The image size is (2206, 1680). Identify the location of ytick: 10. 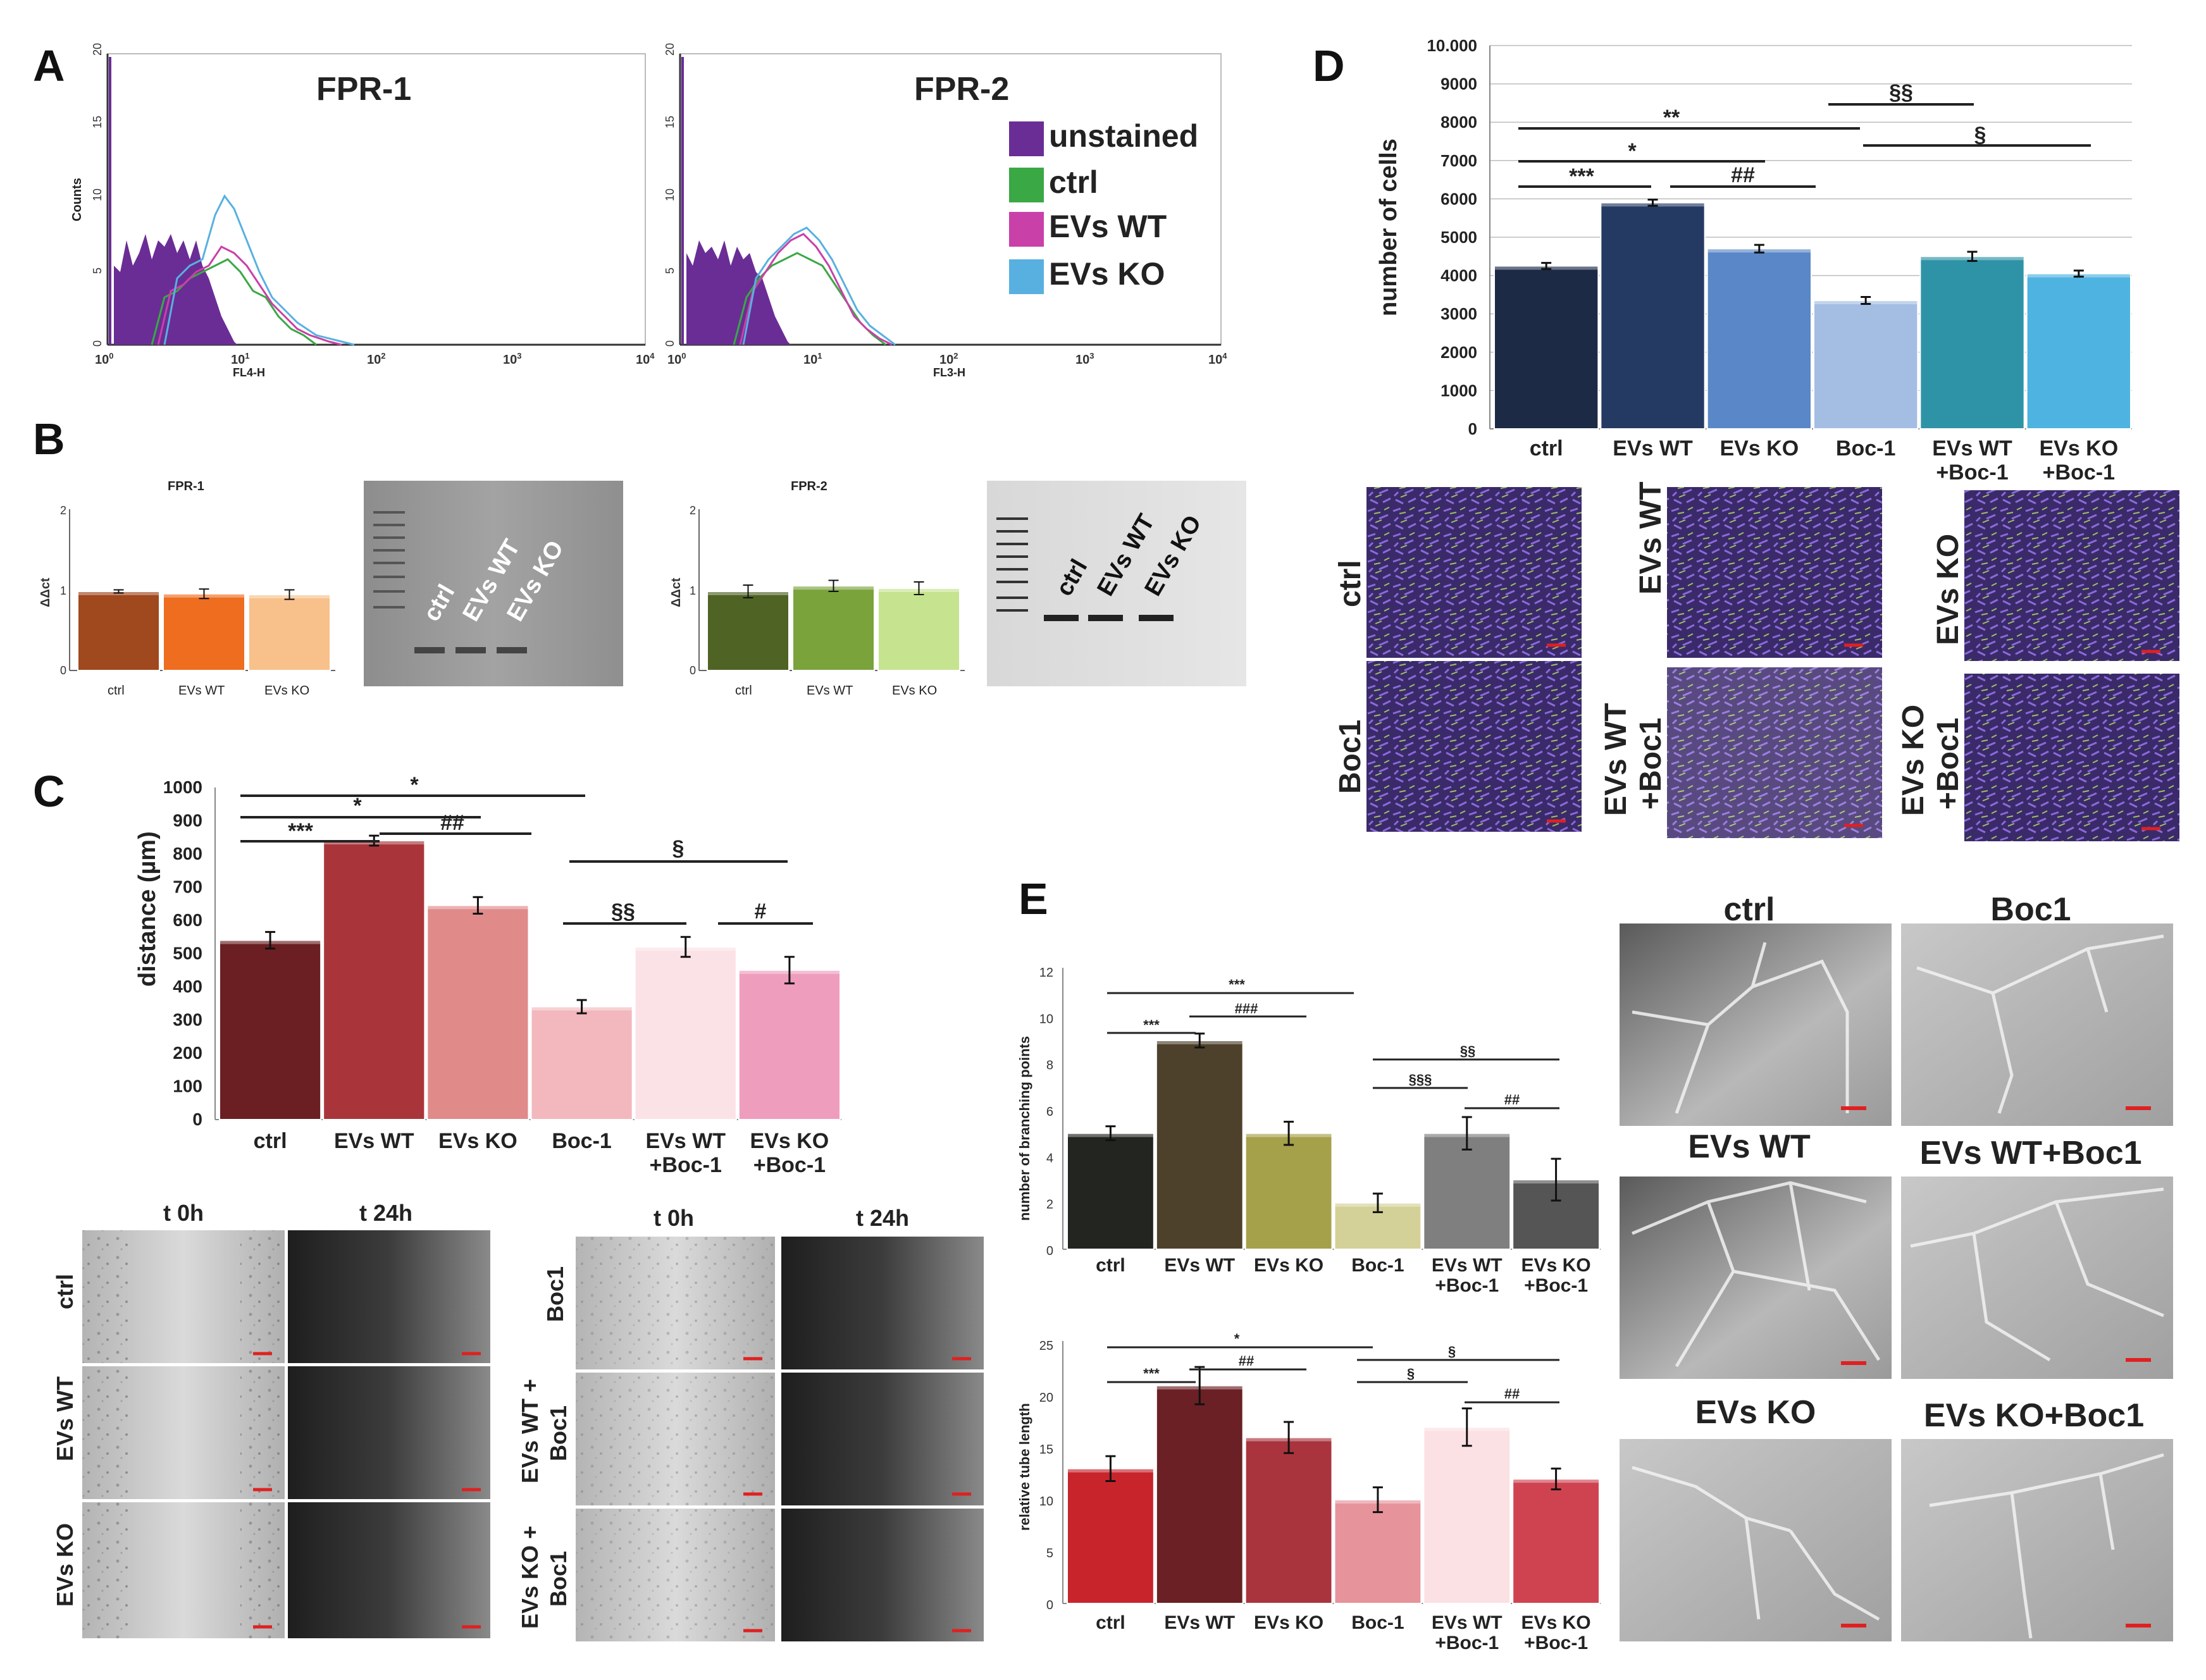
(1046, 1019).